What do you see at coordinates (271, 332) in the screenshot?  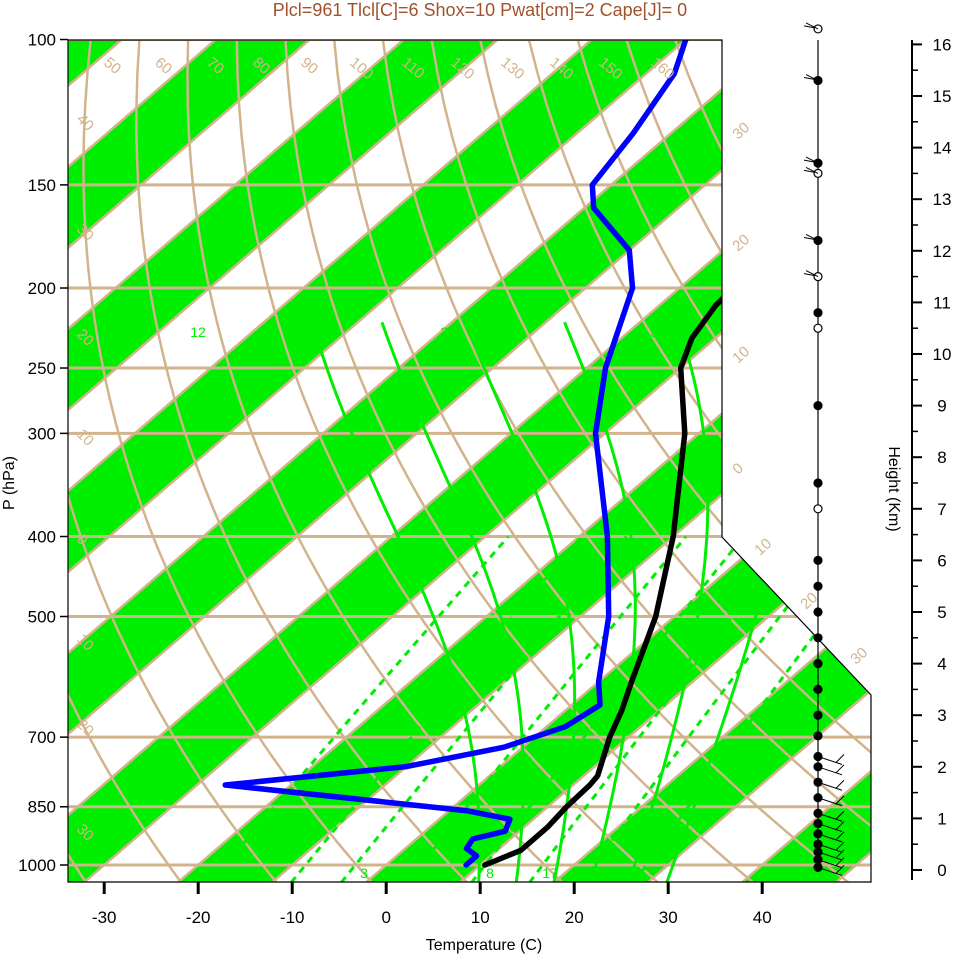 I see `mixing-ratio-label: 16` at bounding box center [271, 332].